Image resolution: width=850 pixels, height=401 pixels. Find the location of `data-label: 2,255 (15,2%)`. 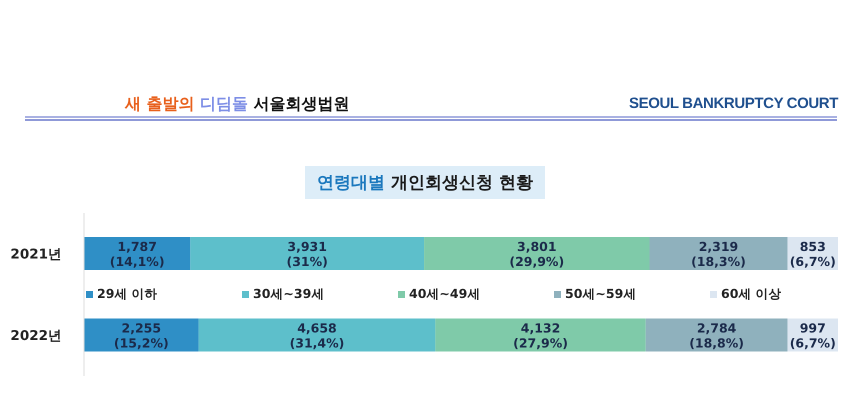

data-label: 2,255 (15,2%) is located at coordinates (141, 335).